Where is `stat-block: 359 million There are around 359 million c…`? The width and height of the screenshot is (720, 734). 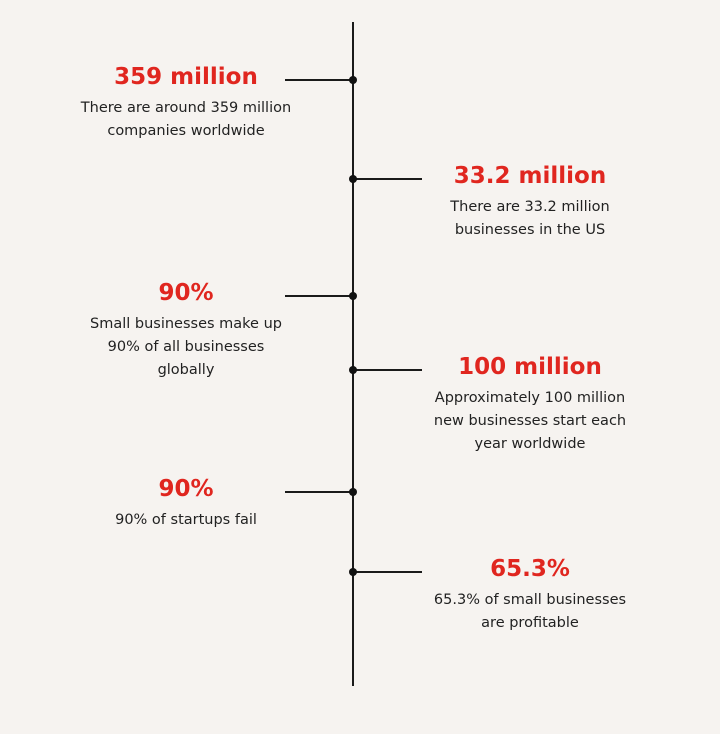
stat-block: 359 million There are around 359 million c… is located at coordinates (186, 103).